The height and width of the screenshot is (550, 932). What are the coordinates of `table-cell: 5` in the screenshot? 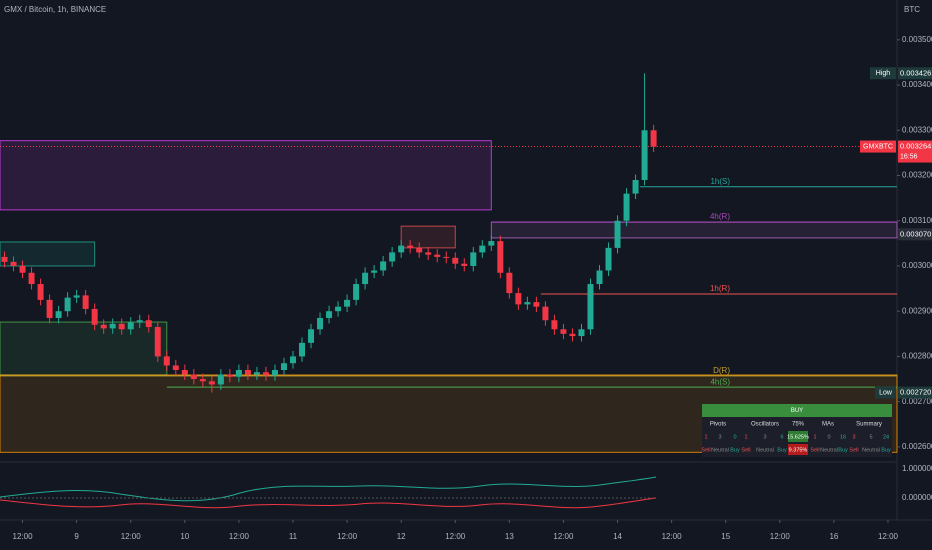 It's located at (870, 437).